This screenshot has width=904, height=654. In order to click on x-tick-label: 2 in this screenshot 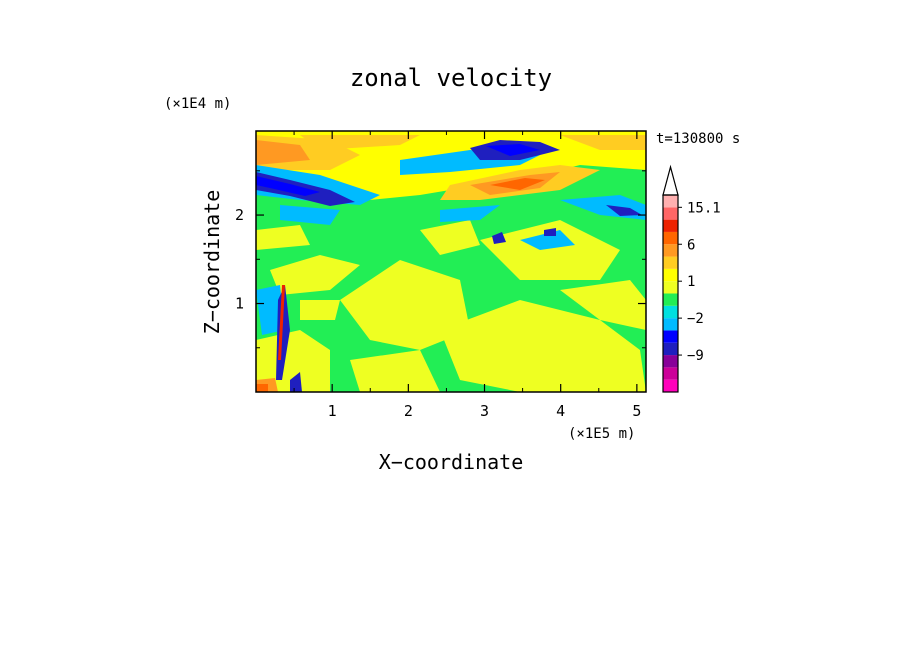, I will do `click(408, 411)`.